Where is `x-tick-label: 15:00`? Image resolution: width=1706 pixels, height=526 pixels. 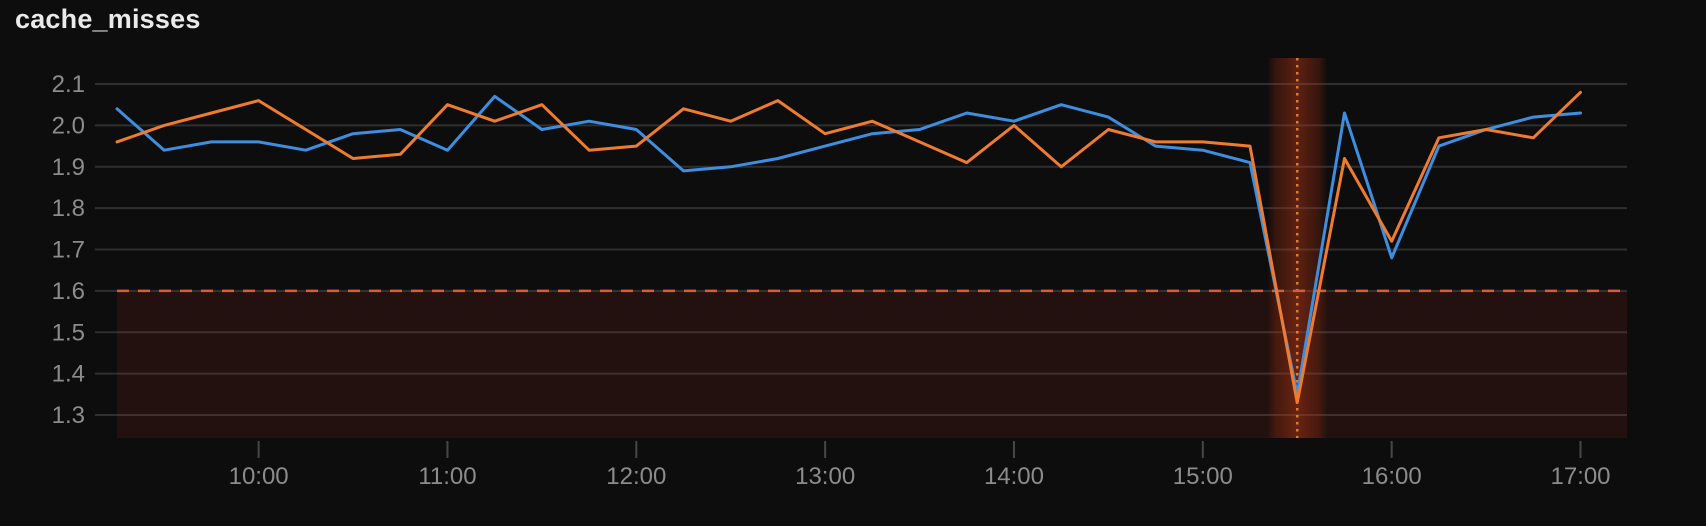 x-tick-label: 15:00 is located at coordinates (1203, 476).